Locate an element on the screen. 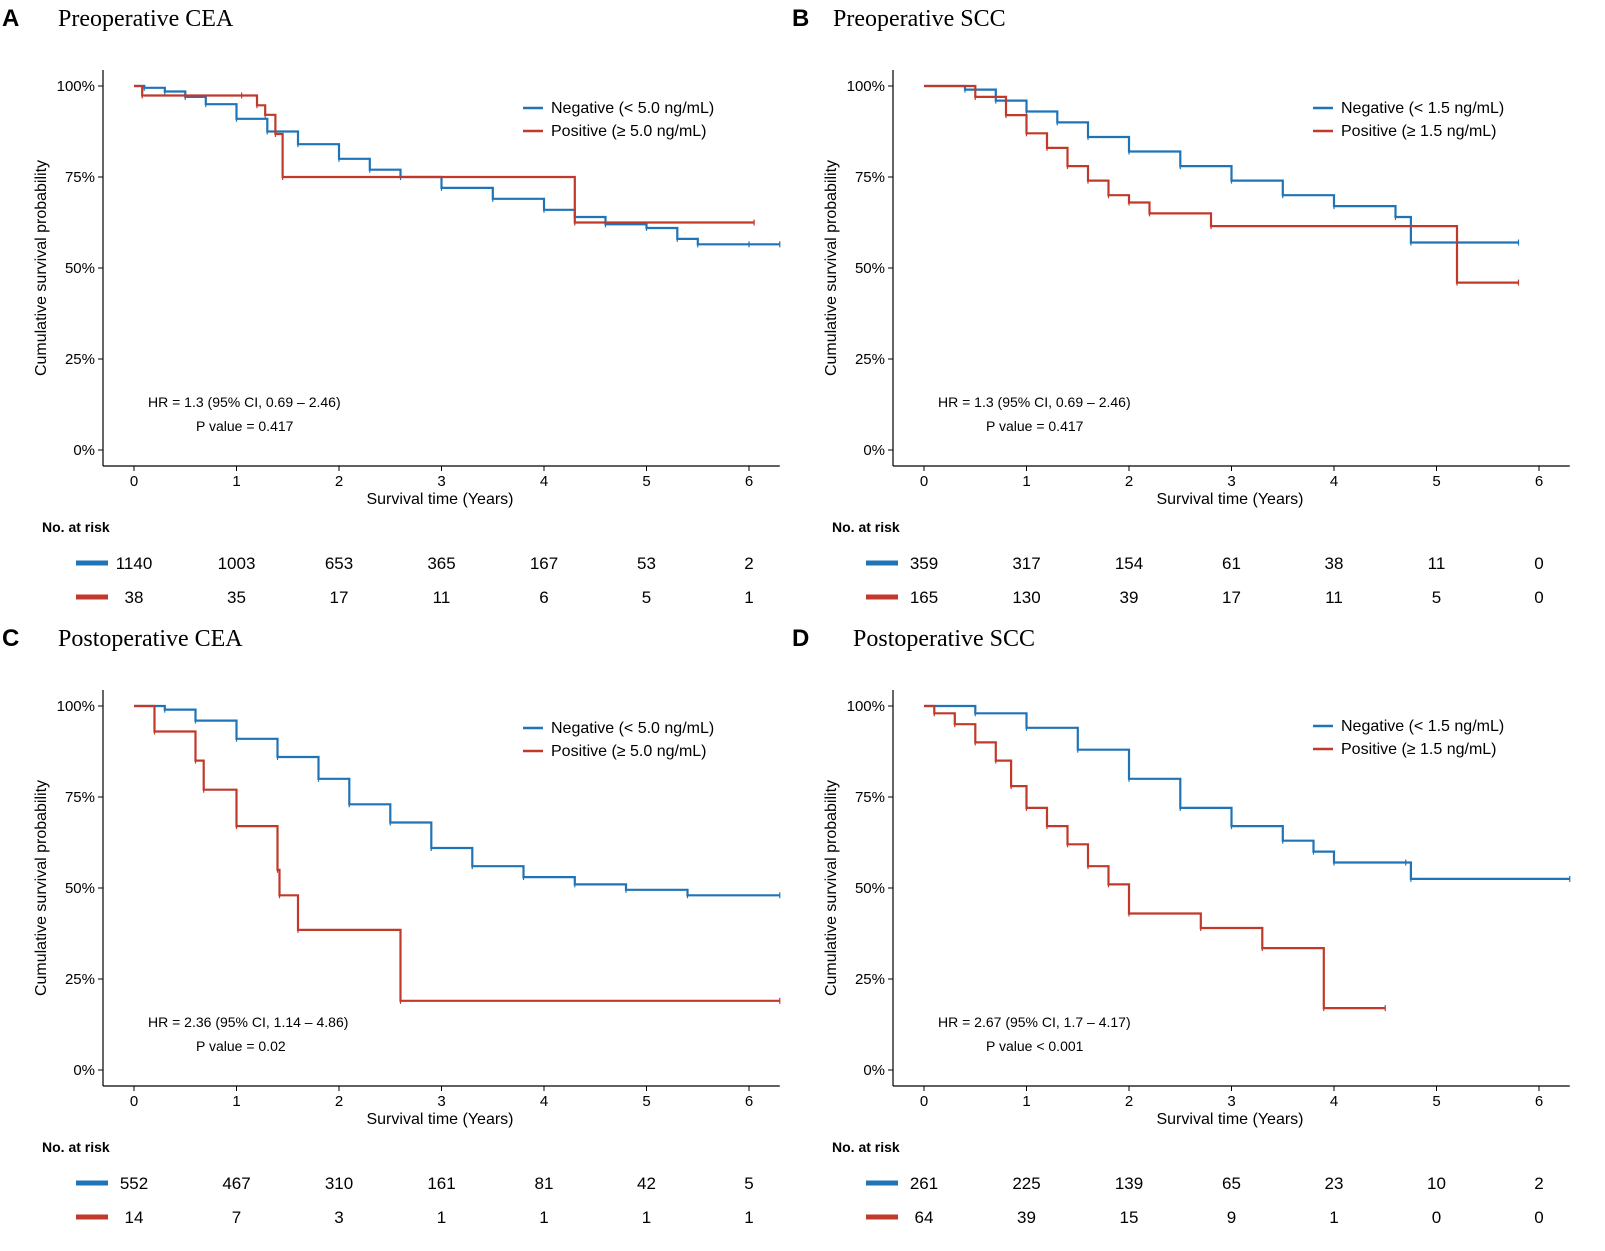 The width and height of the screenshot is (1605, 1251). risk-negative-count: 81 is located at coordinates (544, 1183).